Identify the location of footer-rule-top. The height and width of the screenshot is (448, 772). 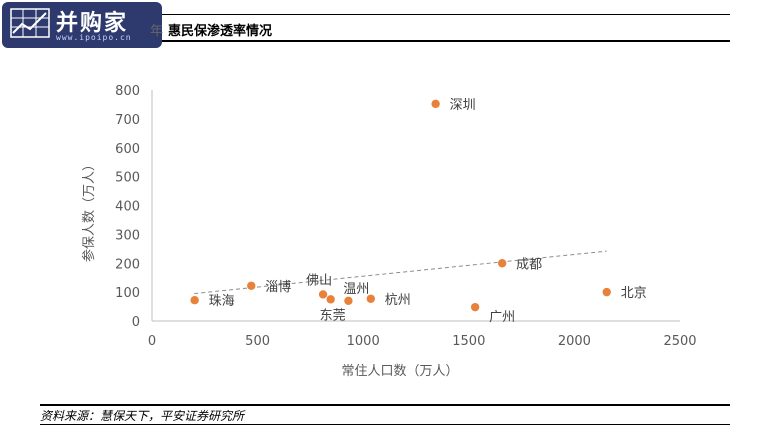
(385, 405).